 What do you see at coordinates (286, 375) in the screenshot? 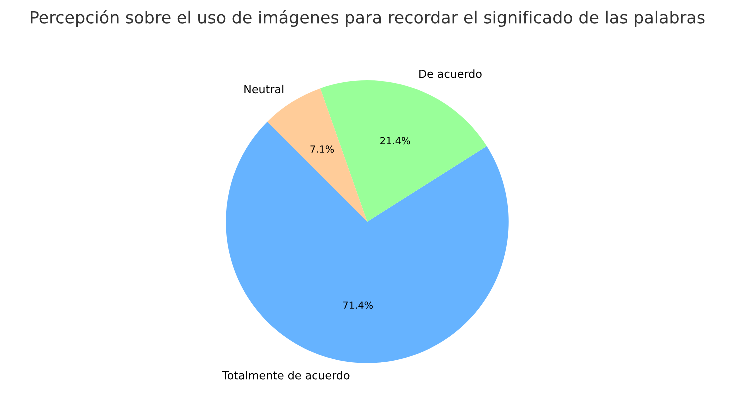
I see `slice-label: Totalmente de acuerdo` at bounding box center [286, 375].